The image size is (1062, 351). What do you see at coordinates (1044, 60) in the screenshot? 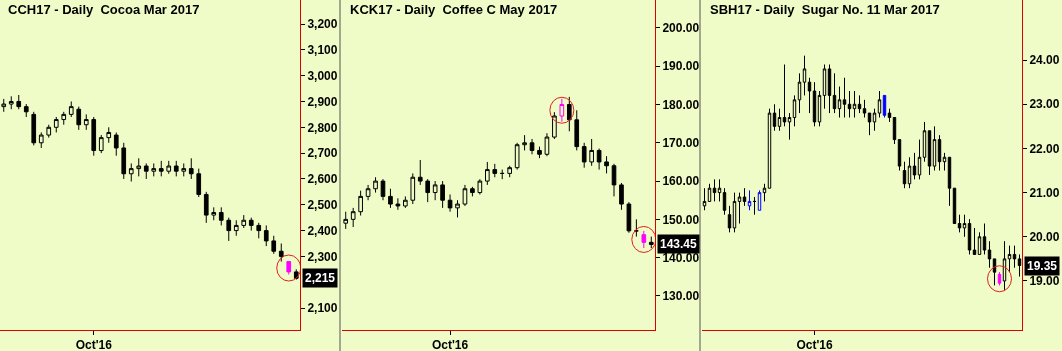
I see `y-tick-label: 24.00` at bounding box center [1044, 60].